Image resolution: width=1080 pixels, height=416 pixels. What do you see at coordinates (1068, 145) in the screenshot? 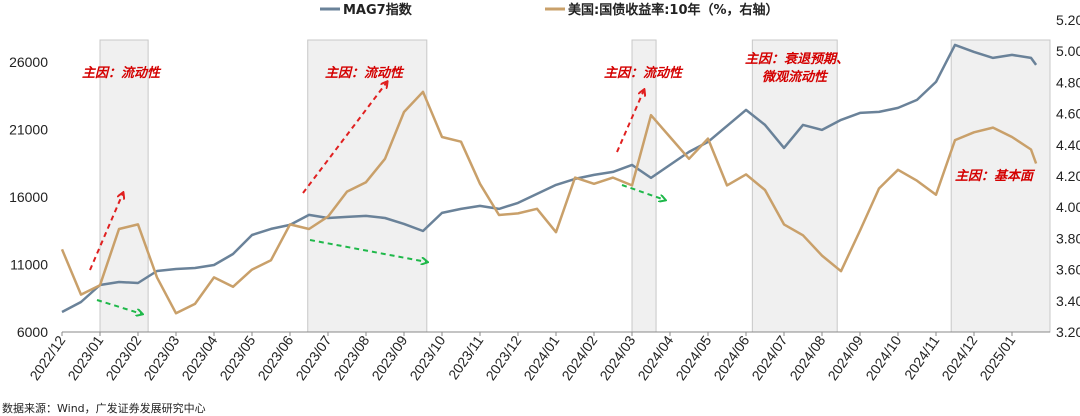
I see `right-y-tick-label: 4.40` at bounding box center [1068, 145].